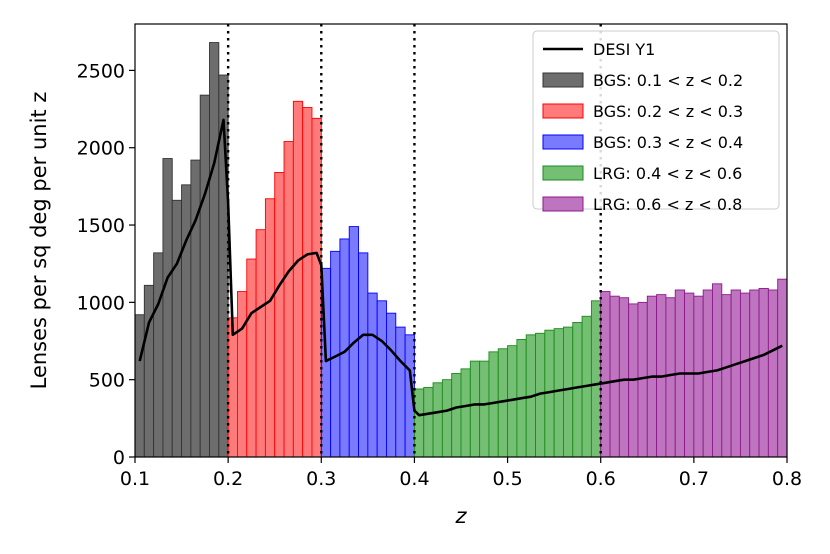  Describe the element at coordinates (101, 149) in the screenshot. I see `y-tick-label: 2000` at that location.